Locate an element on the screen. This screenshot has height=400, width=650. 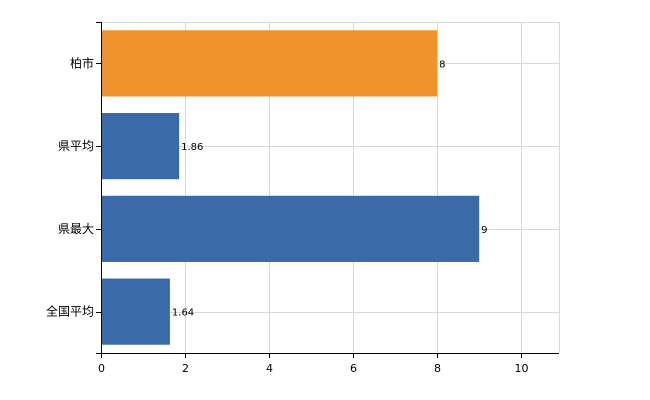
x-tick-label-4: 8 is located at coordinates (437, 368).